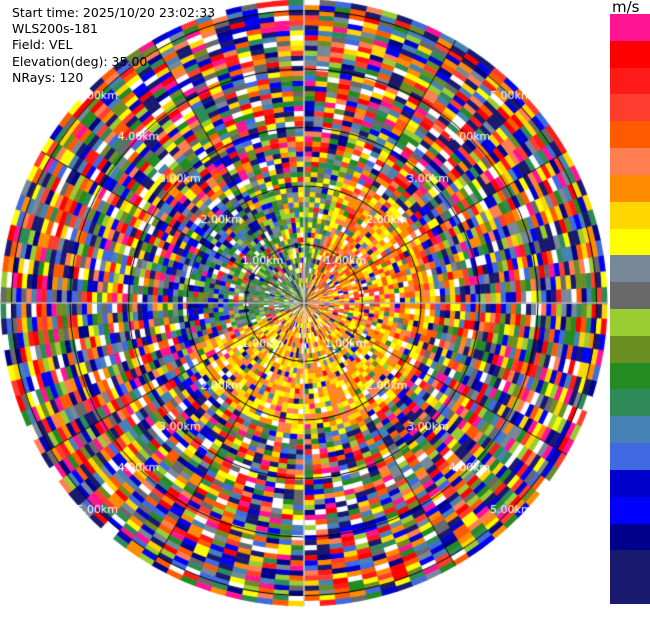 This screenshot has width=650, height=621. Describe the element at coordinates (80, 61) in the screenshot. I see `elevation-text: Elevation(deg): 35.00` at that location.